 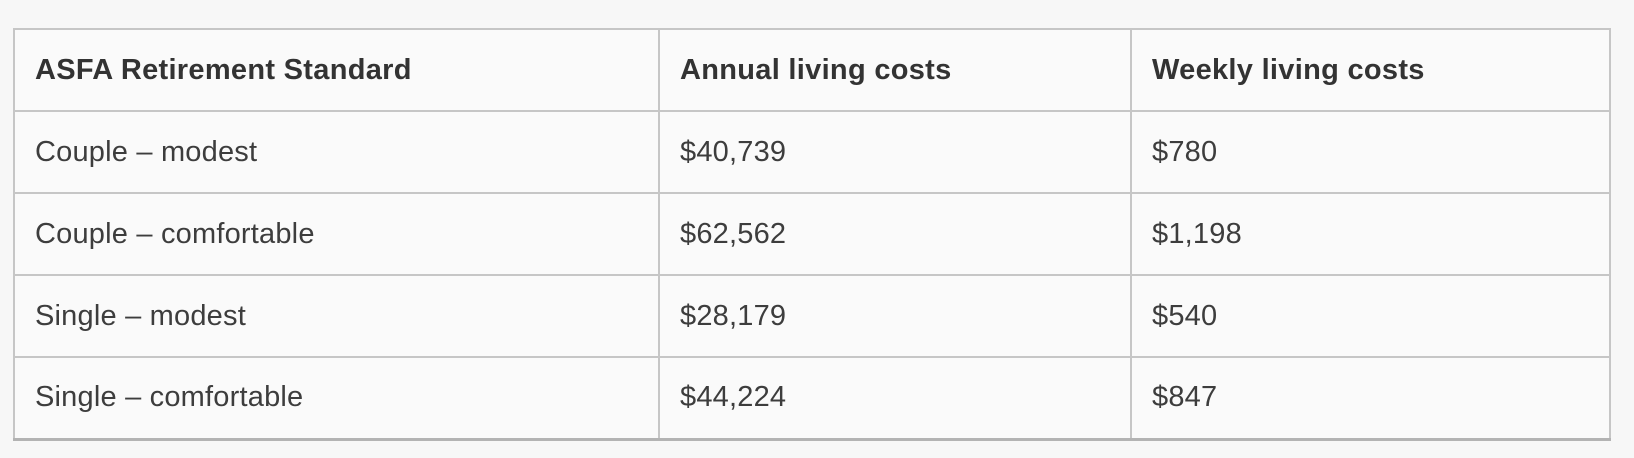 I want to click on cell-standard: Single – comfortable, so click(x=336, y=398).